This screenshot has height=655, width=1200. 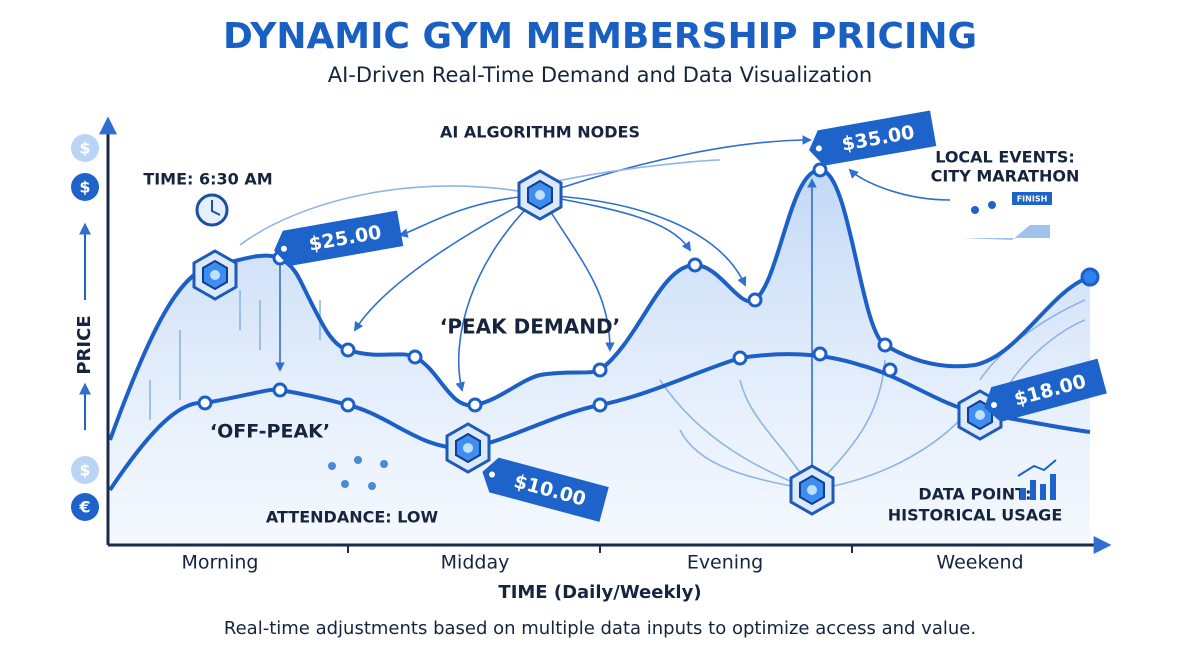 What do you see at coordinates (358, 473) in the screenshot?
I see `people-icon` at bounding box center [358, 473].